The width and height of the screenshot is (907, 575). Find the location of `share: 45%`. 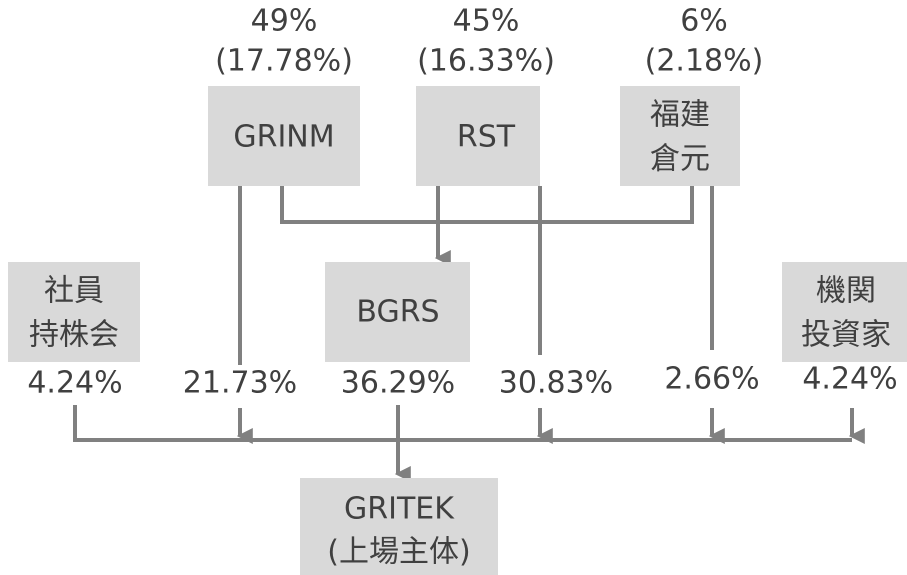

share: 45% is located at coordinates (486, 21).